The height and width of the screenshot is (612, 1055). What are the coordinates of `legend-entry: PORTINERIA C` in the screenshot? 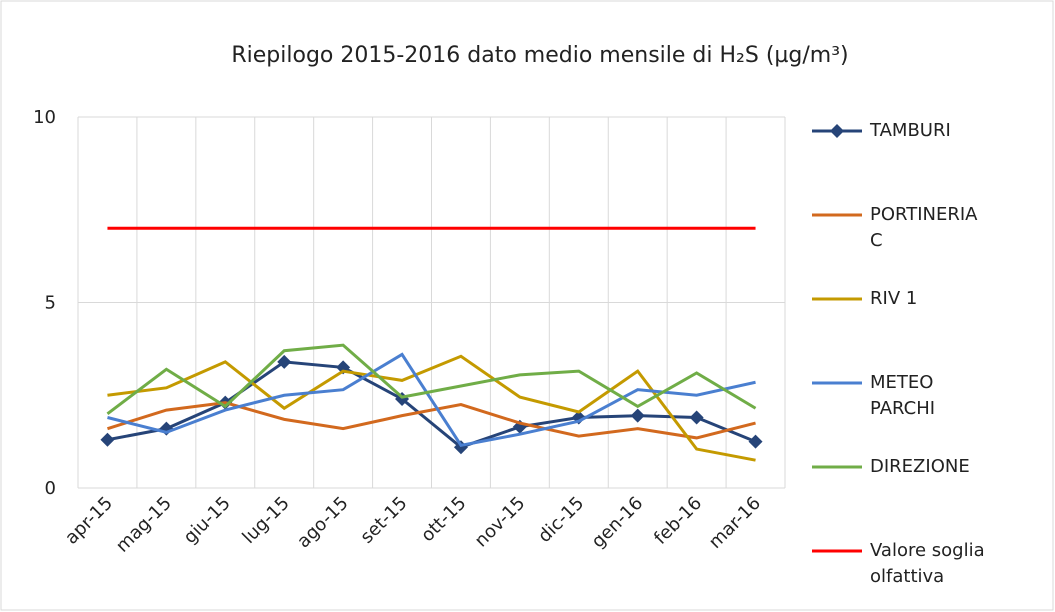 It's located at (900, 228).